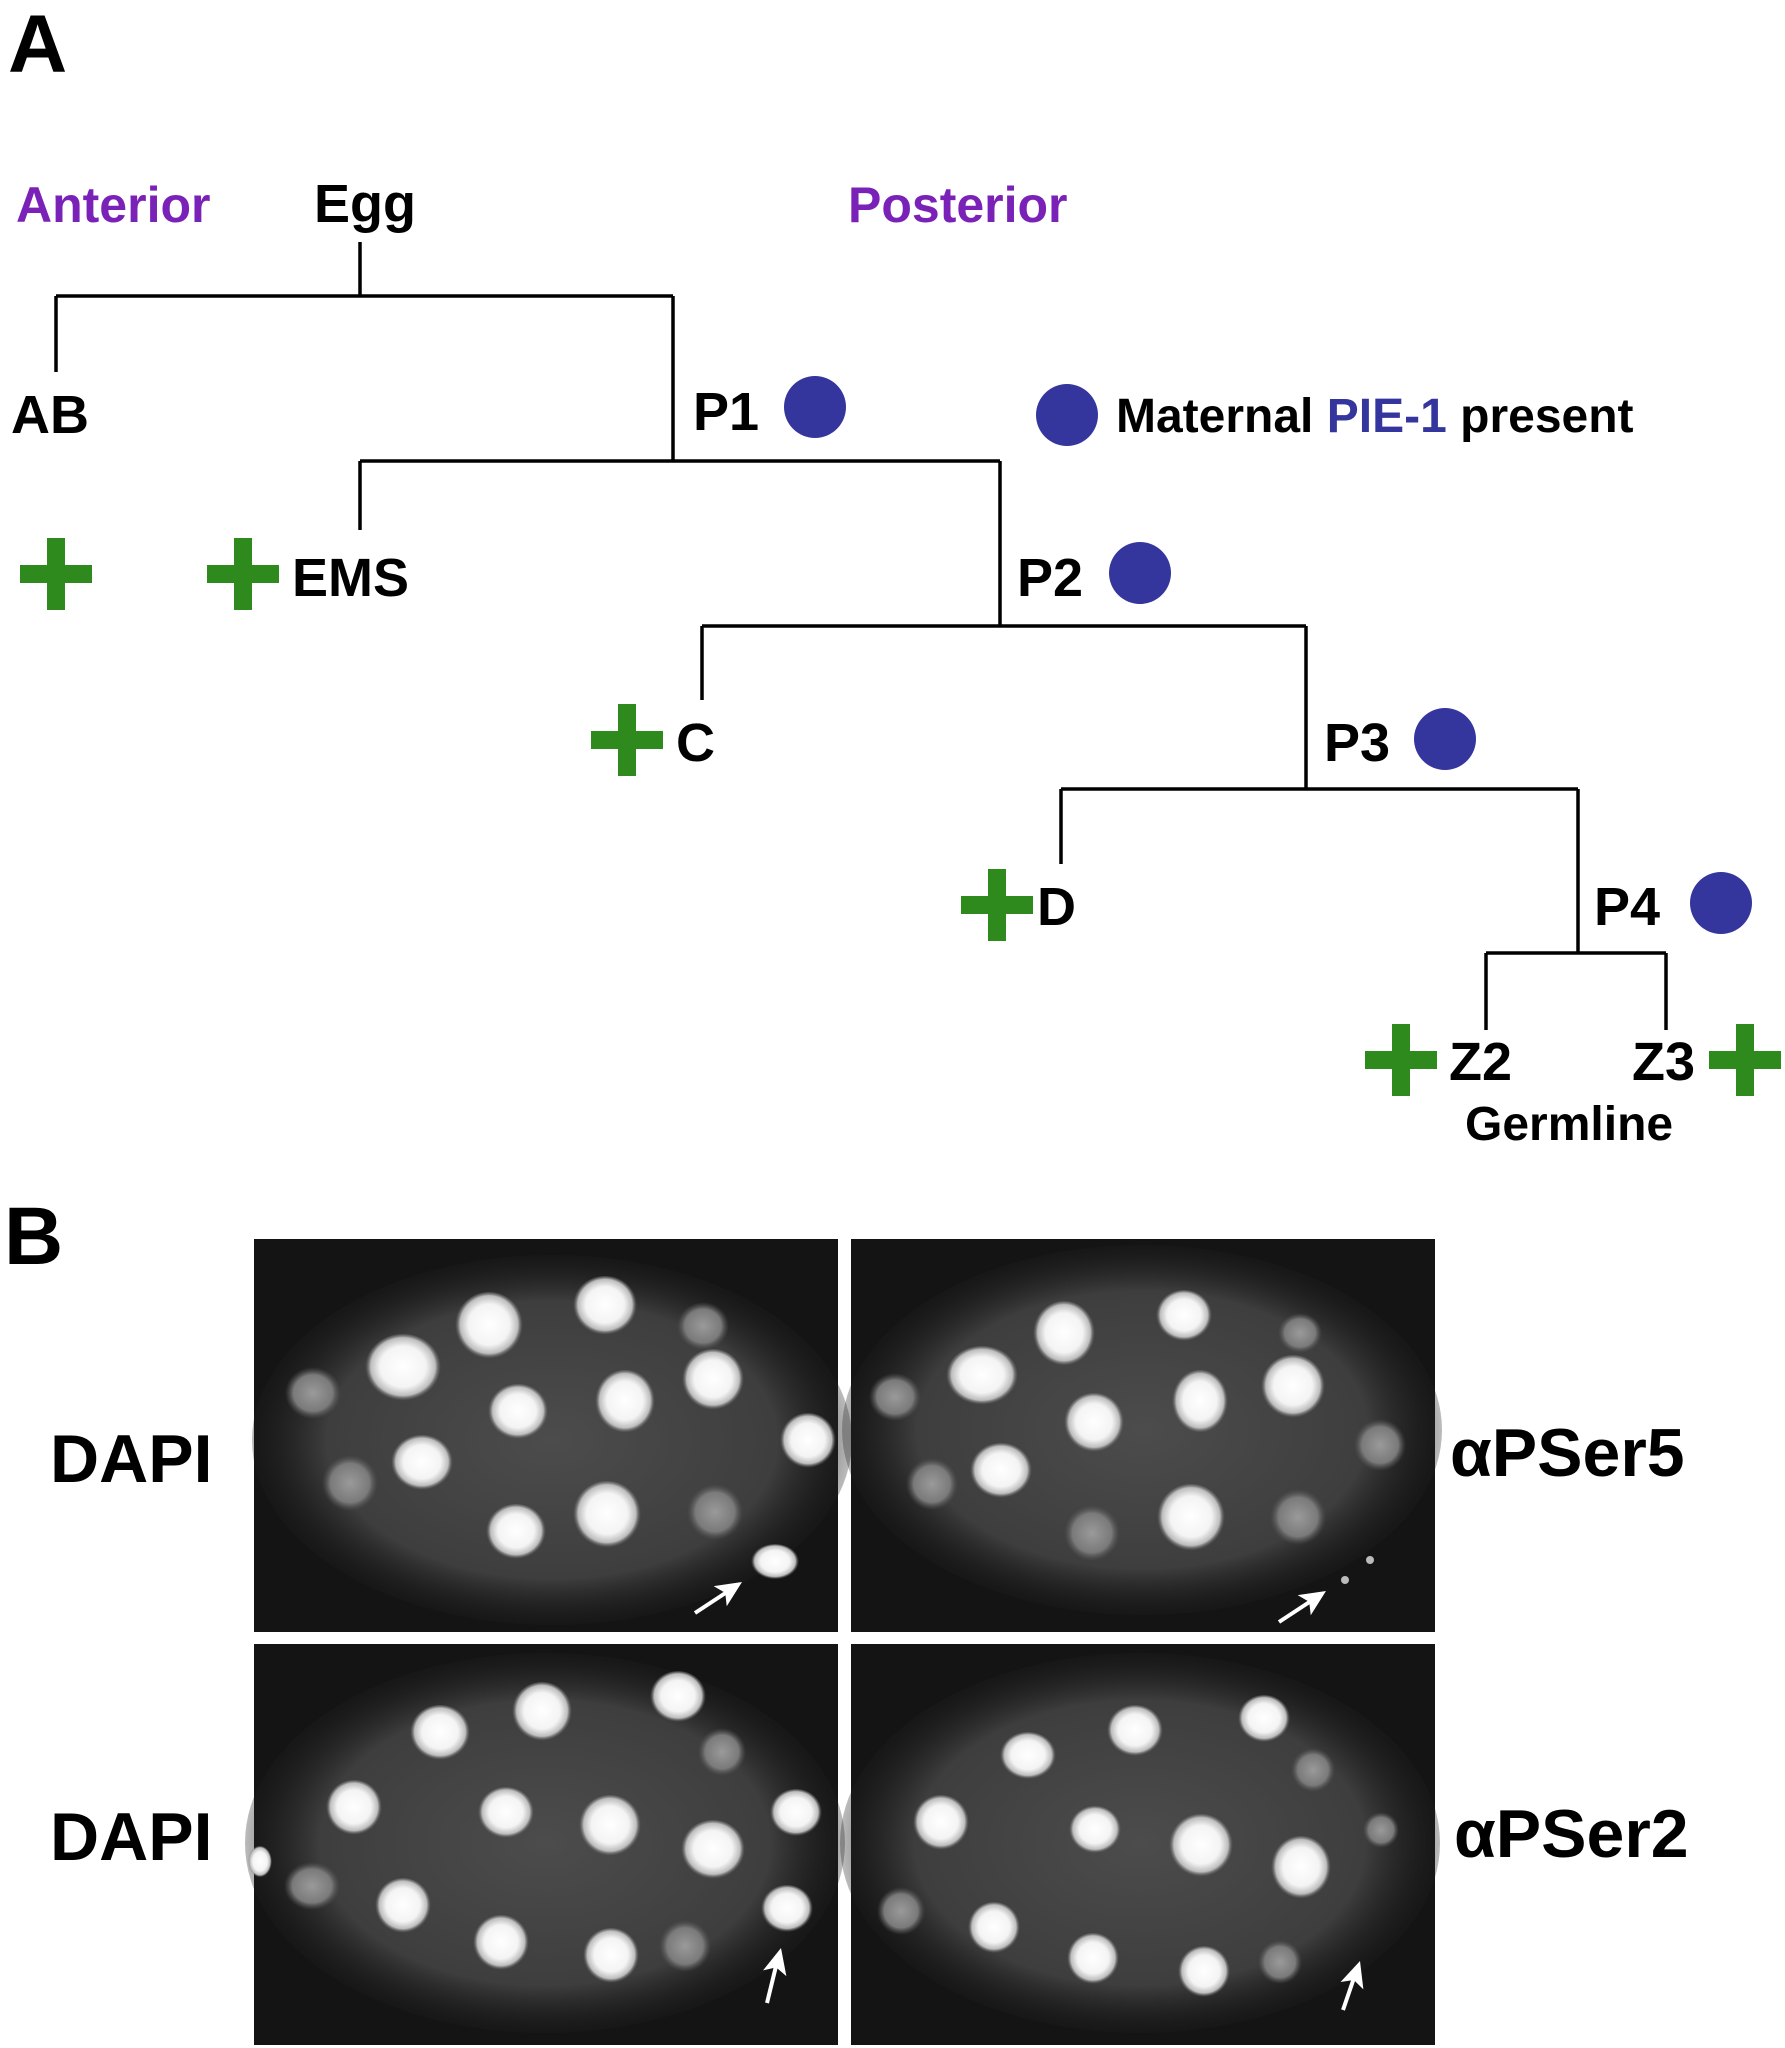 The width and height of the screenshot is (1785, 2048). Describe the element at coordinates (33, 1236) in the screenshot. I see `panel-b-letter: B` at that location.